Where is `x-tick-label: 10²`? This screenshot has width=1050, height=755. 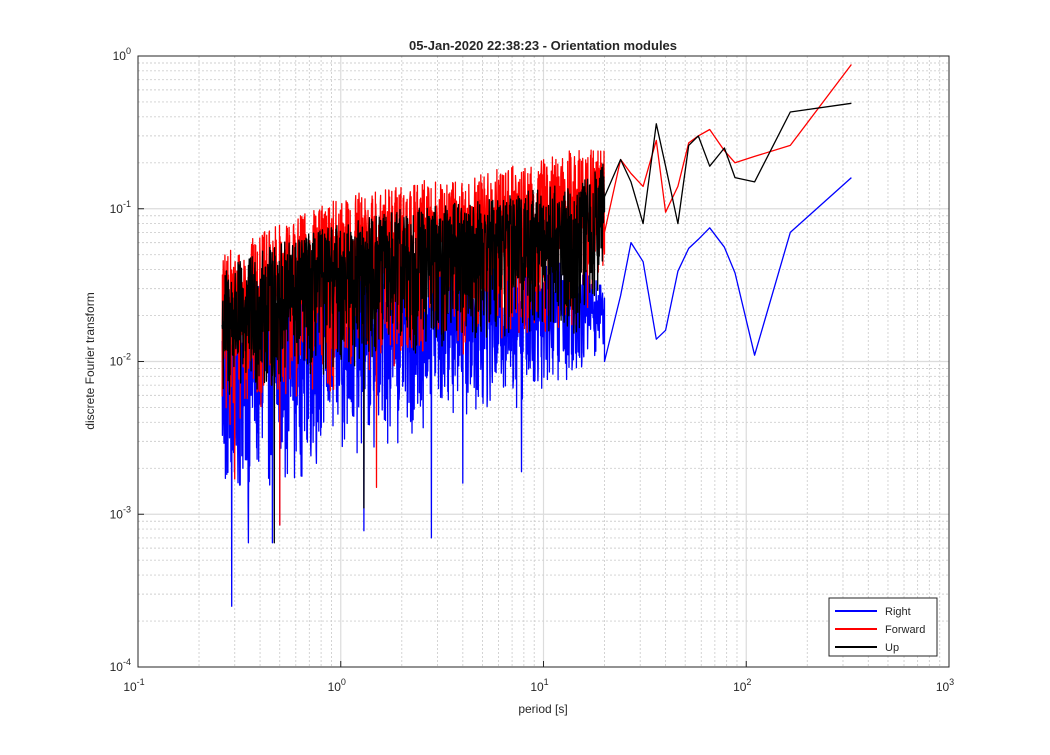
x-tick-label: 10² is located at coordinates (742, 685).